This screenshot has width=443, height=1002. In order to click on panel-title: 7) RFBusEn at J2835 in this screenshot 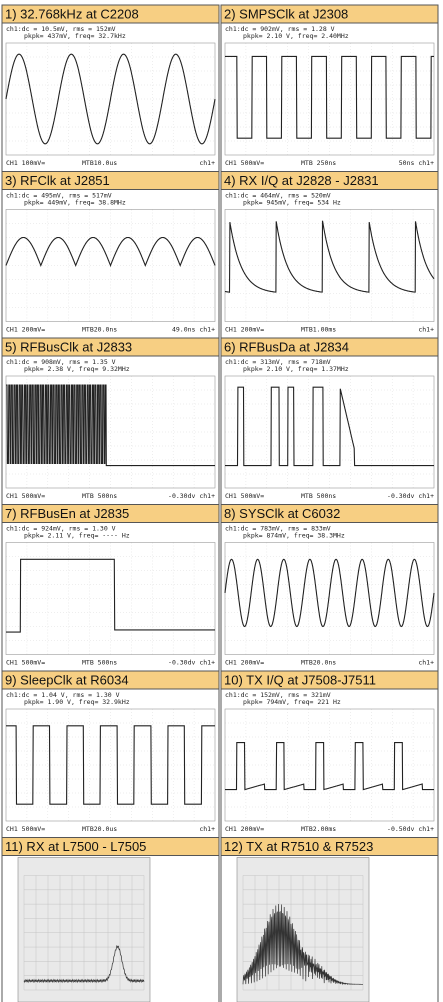, I will do `click(67, 513)`.